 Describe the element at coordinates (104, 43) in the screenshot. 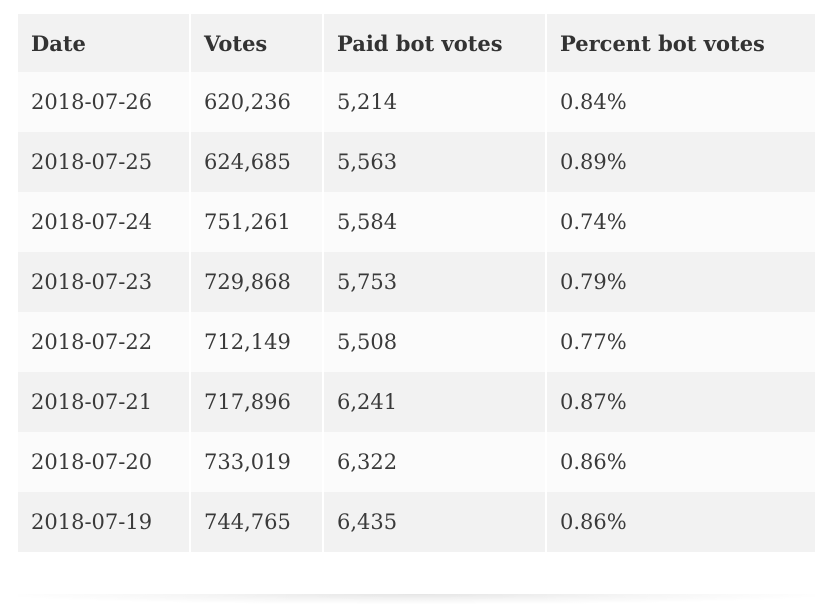

I see `column-header-date: Date` at that location.